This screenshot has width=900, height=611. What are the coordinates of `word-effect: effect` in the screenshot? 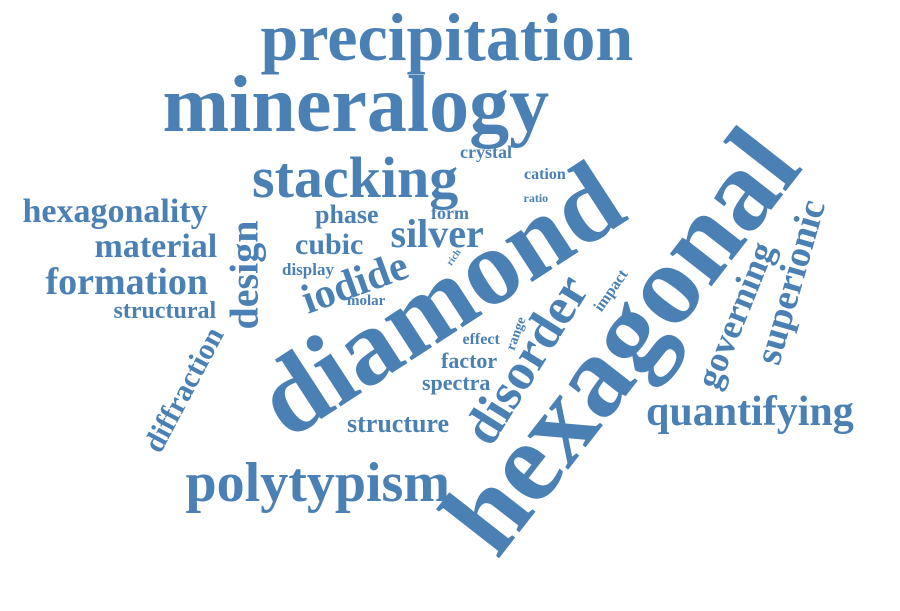 It's located at (481, 339).